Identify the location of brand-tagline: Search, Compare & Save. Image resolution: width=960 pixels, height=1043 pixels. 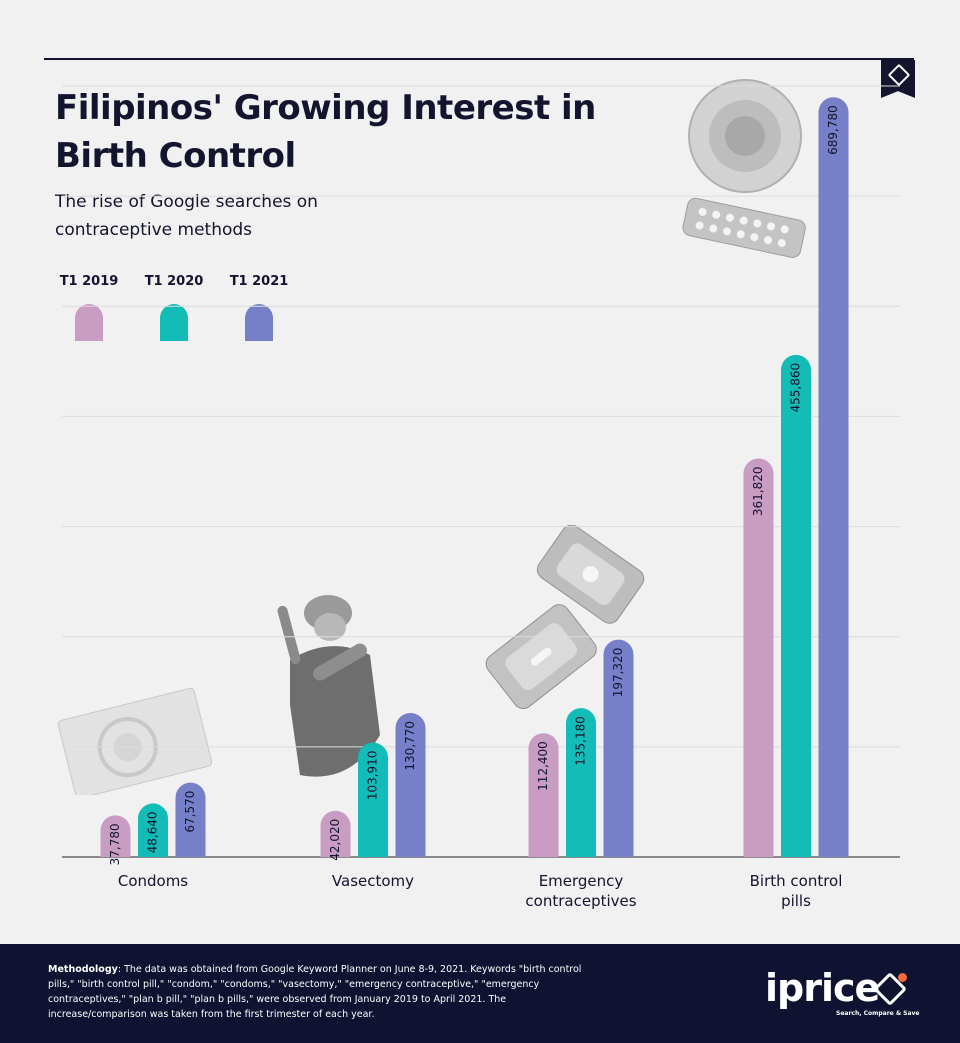
(878, 1013).